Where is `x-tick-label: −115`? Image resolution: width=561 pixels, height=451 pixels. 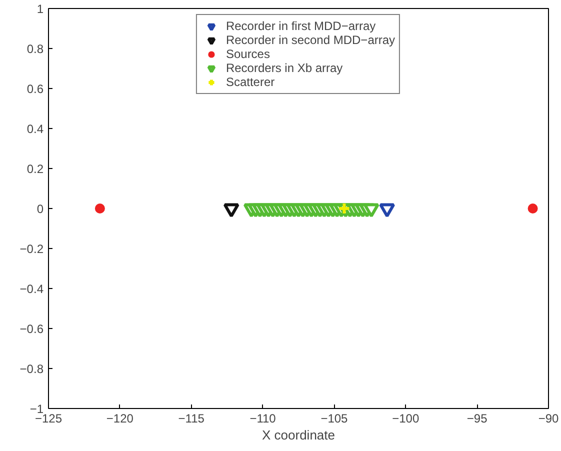 x-tick-label: −115 is located at coordinates (191, 419).